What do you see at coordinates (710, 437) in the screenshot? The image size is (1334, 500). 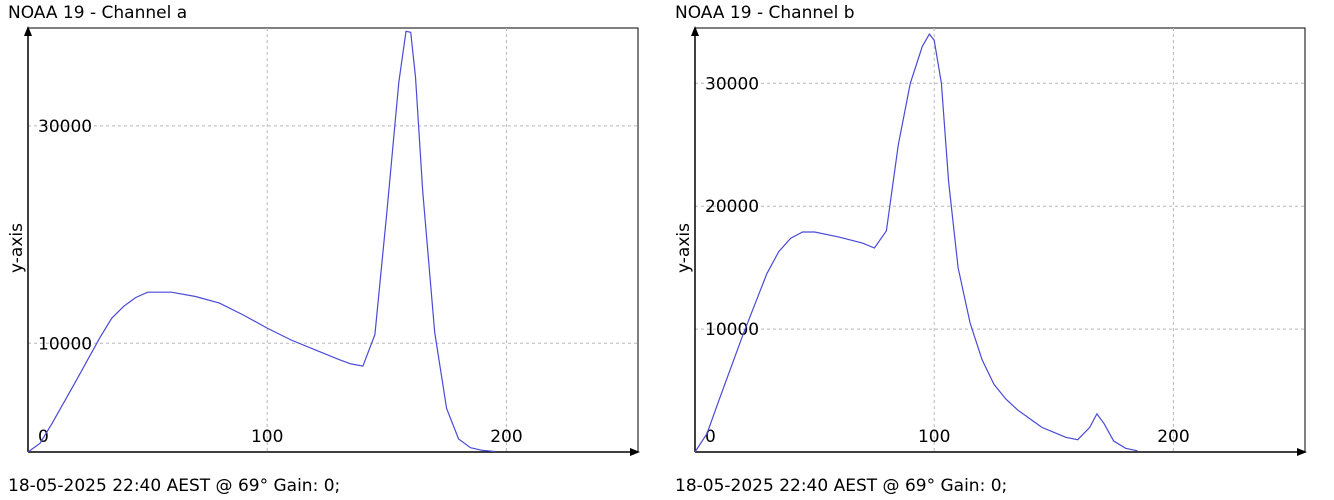 I see `x-tick-label: 0` at bounding box center [710, 437].